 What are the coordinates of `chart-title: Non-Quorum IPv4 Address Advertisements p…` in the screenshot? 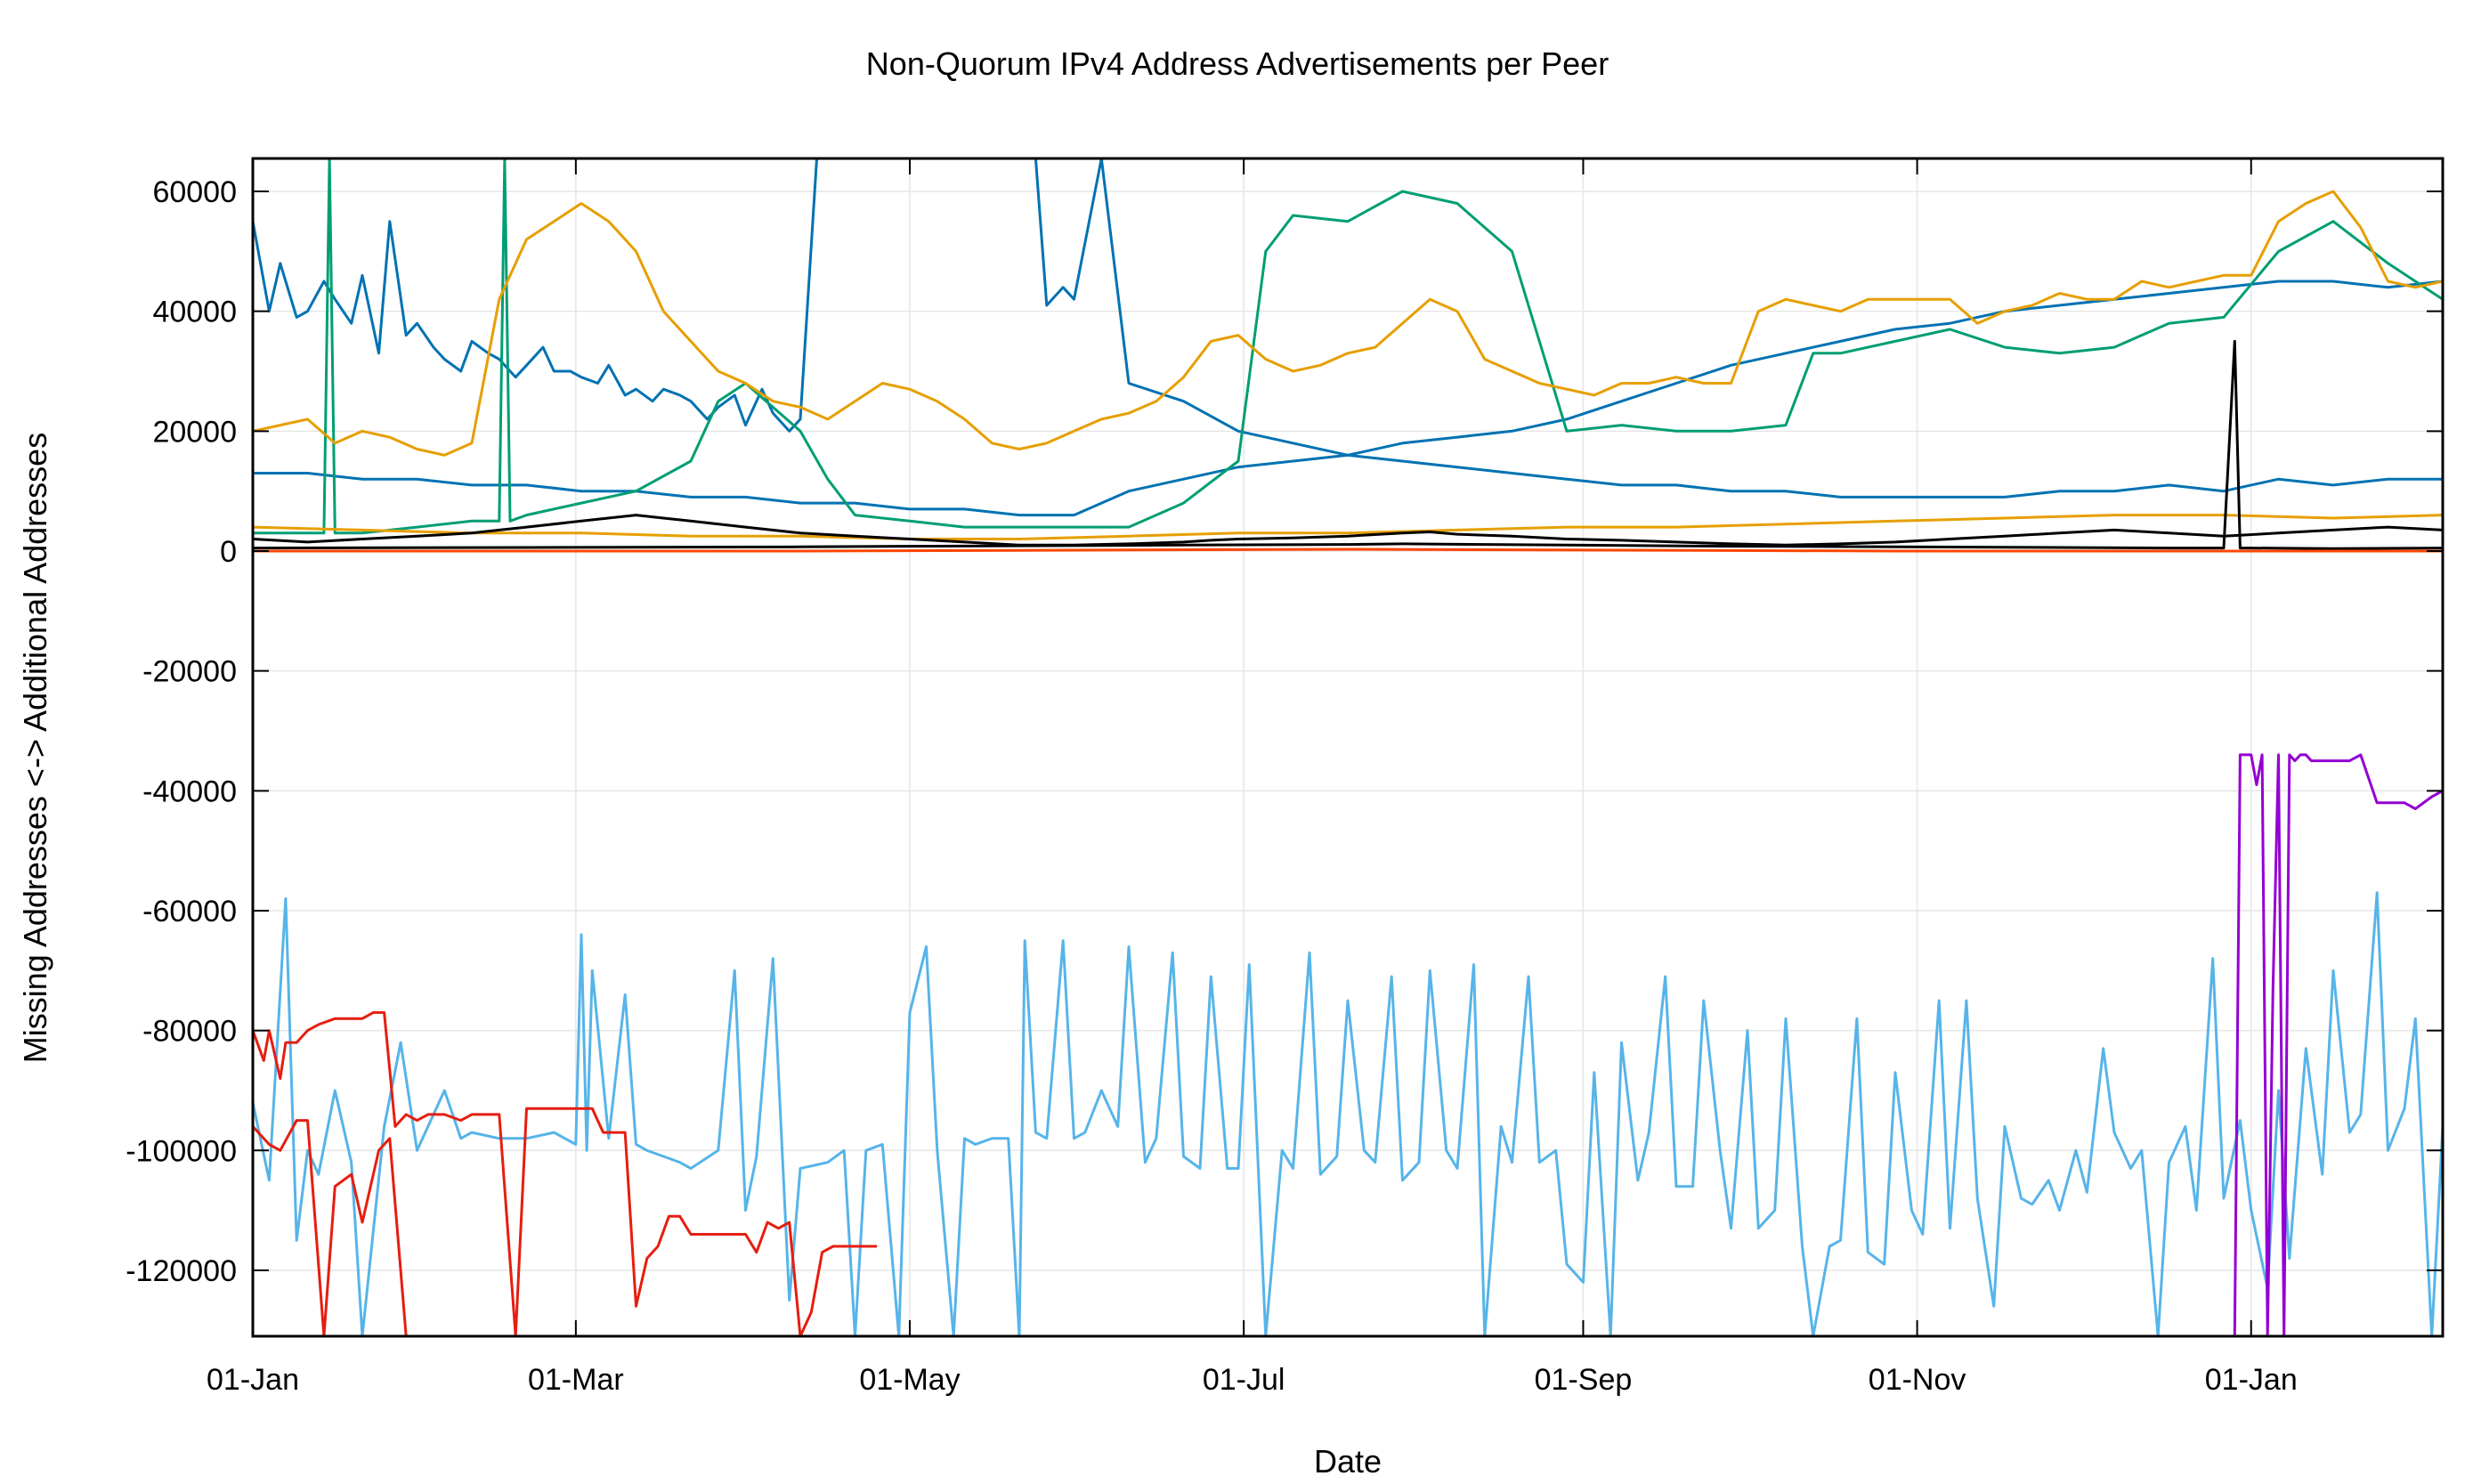 It's located at (1238, 63).